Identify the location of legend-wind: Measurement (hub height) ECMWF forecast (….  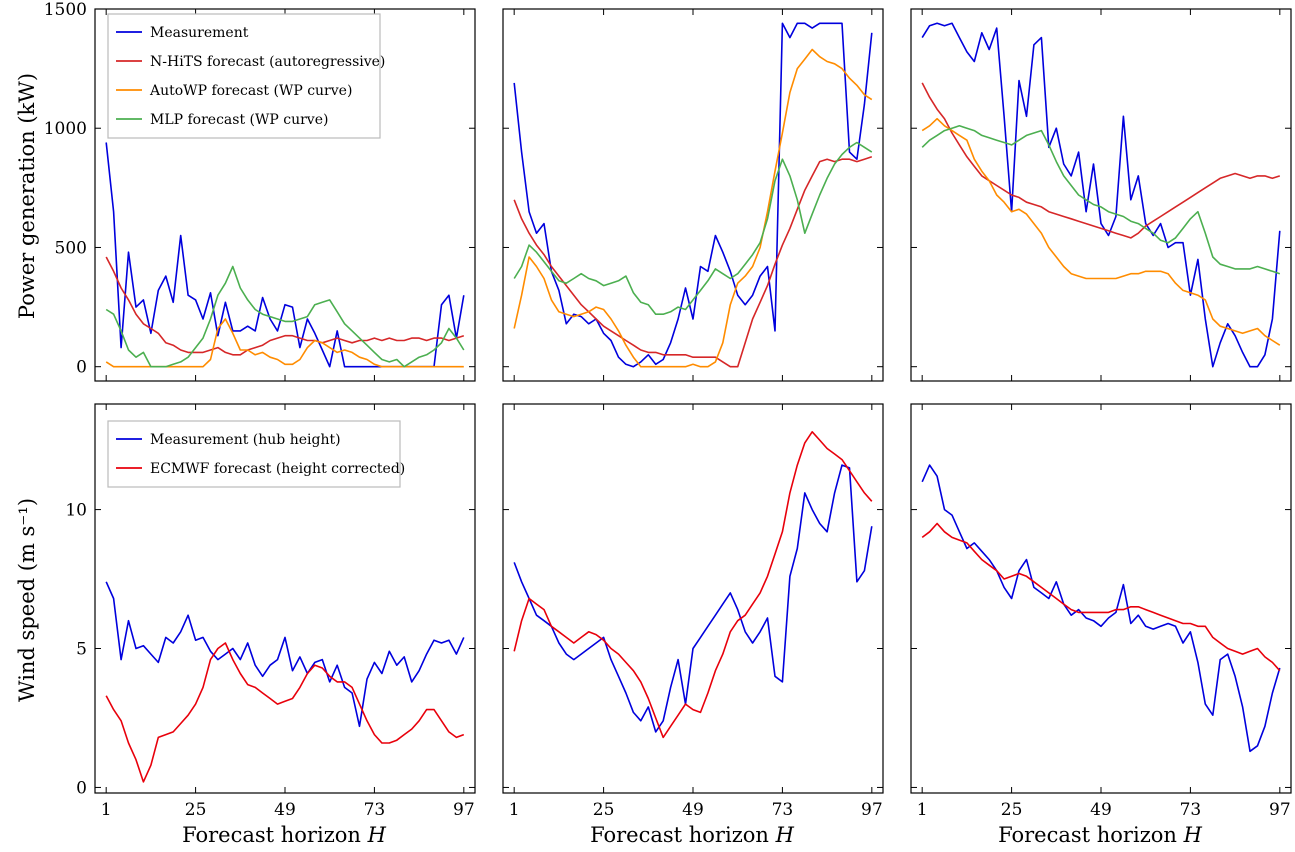
(256, 454).